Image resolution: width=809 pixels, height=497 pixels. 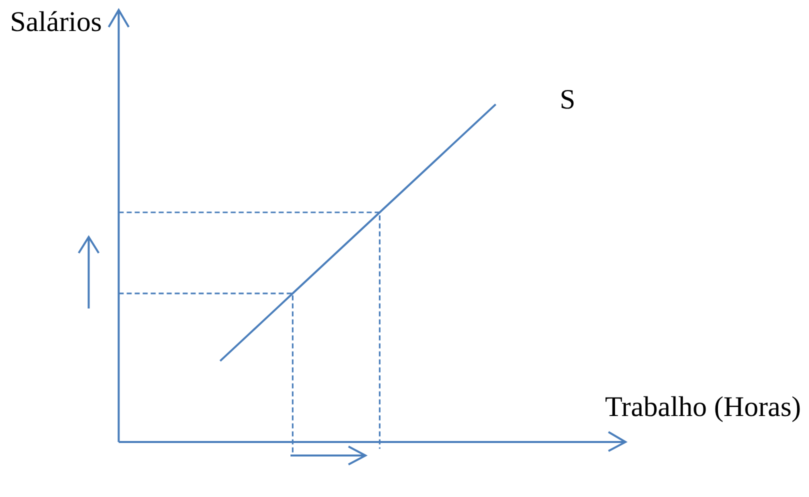 I want to click on text: S, so click(x=568, y=100).